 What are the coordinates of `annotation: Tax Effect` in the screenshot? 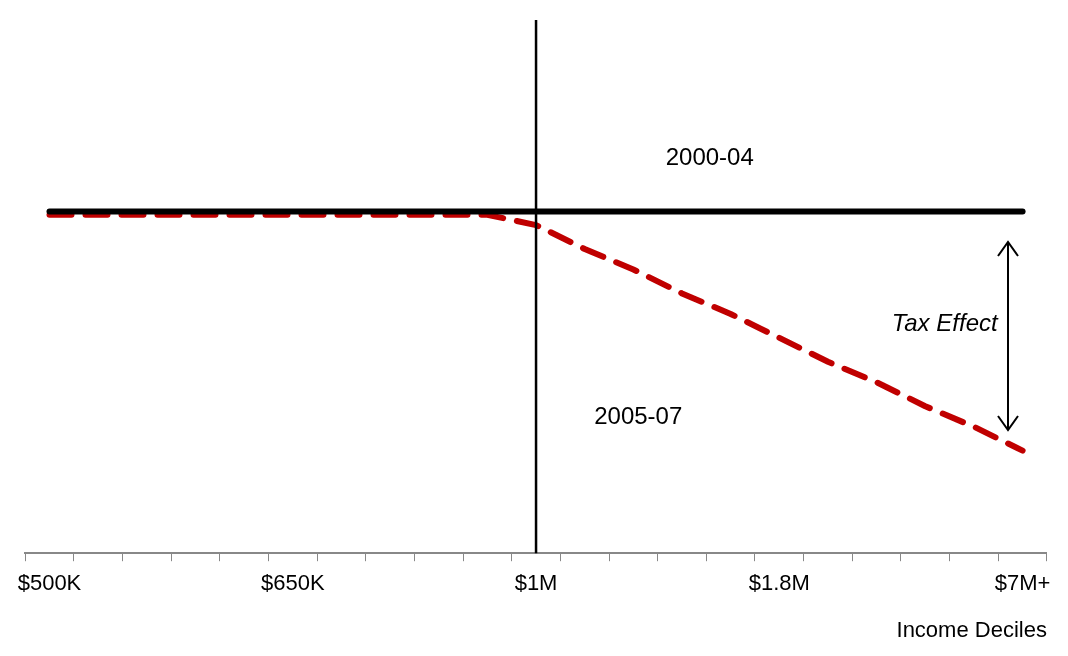 It's located at (945, 322).